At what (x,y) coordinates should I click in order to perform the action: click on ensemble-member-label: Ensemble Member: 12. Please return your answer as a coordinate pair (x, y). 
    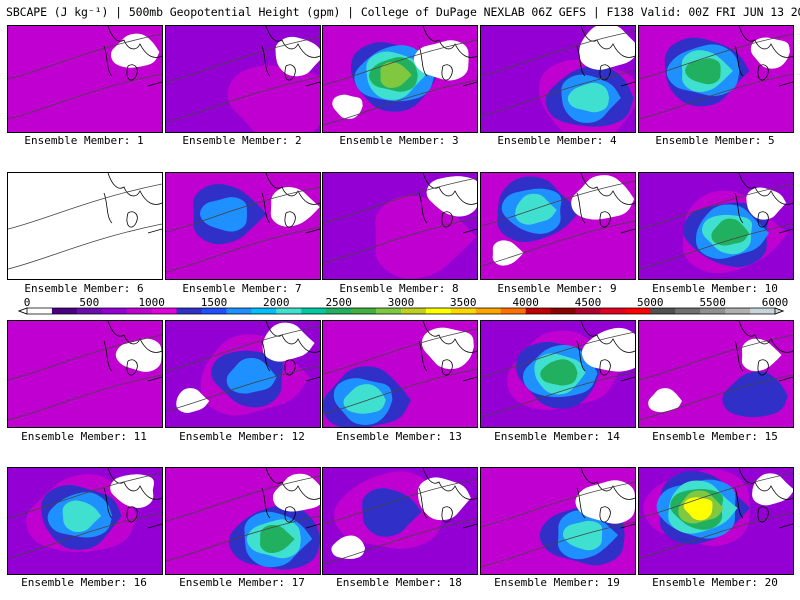
    Looking at the image, I should click on (242, 436).